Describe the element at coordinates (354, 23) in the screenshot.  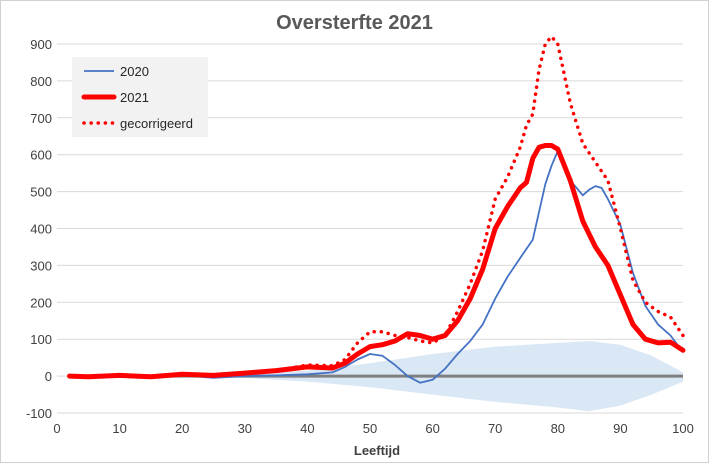
I see `chart-title: Oversterfte 2021` at that location.